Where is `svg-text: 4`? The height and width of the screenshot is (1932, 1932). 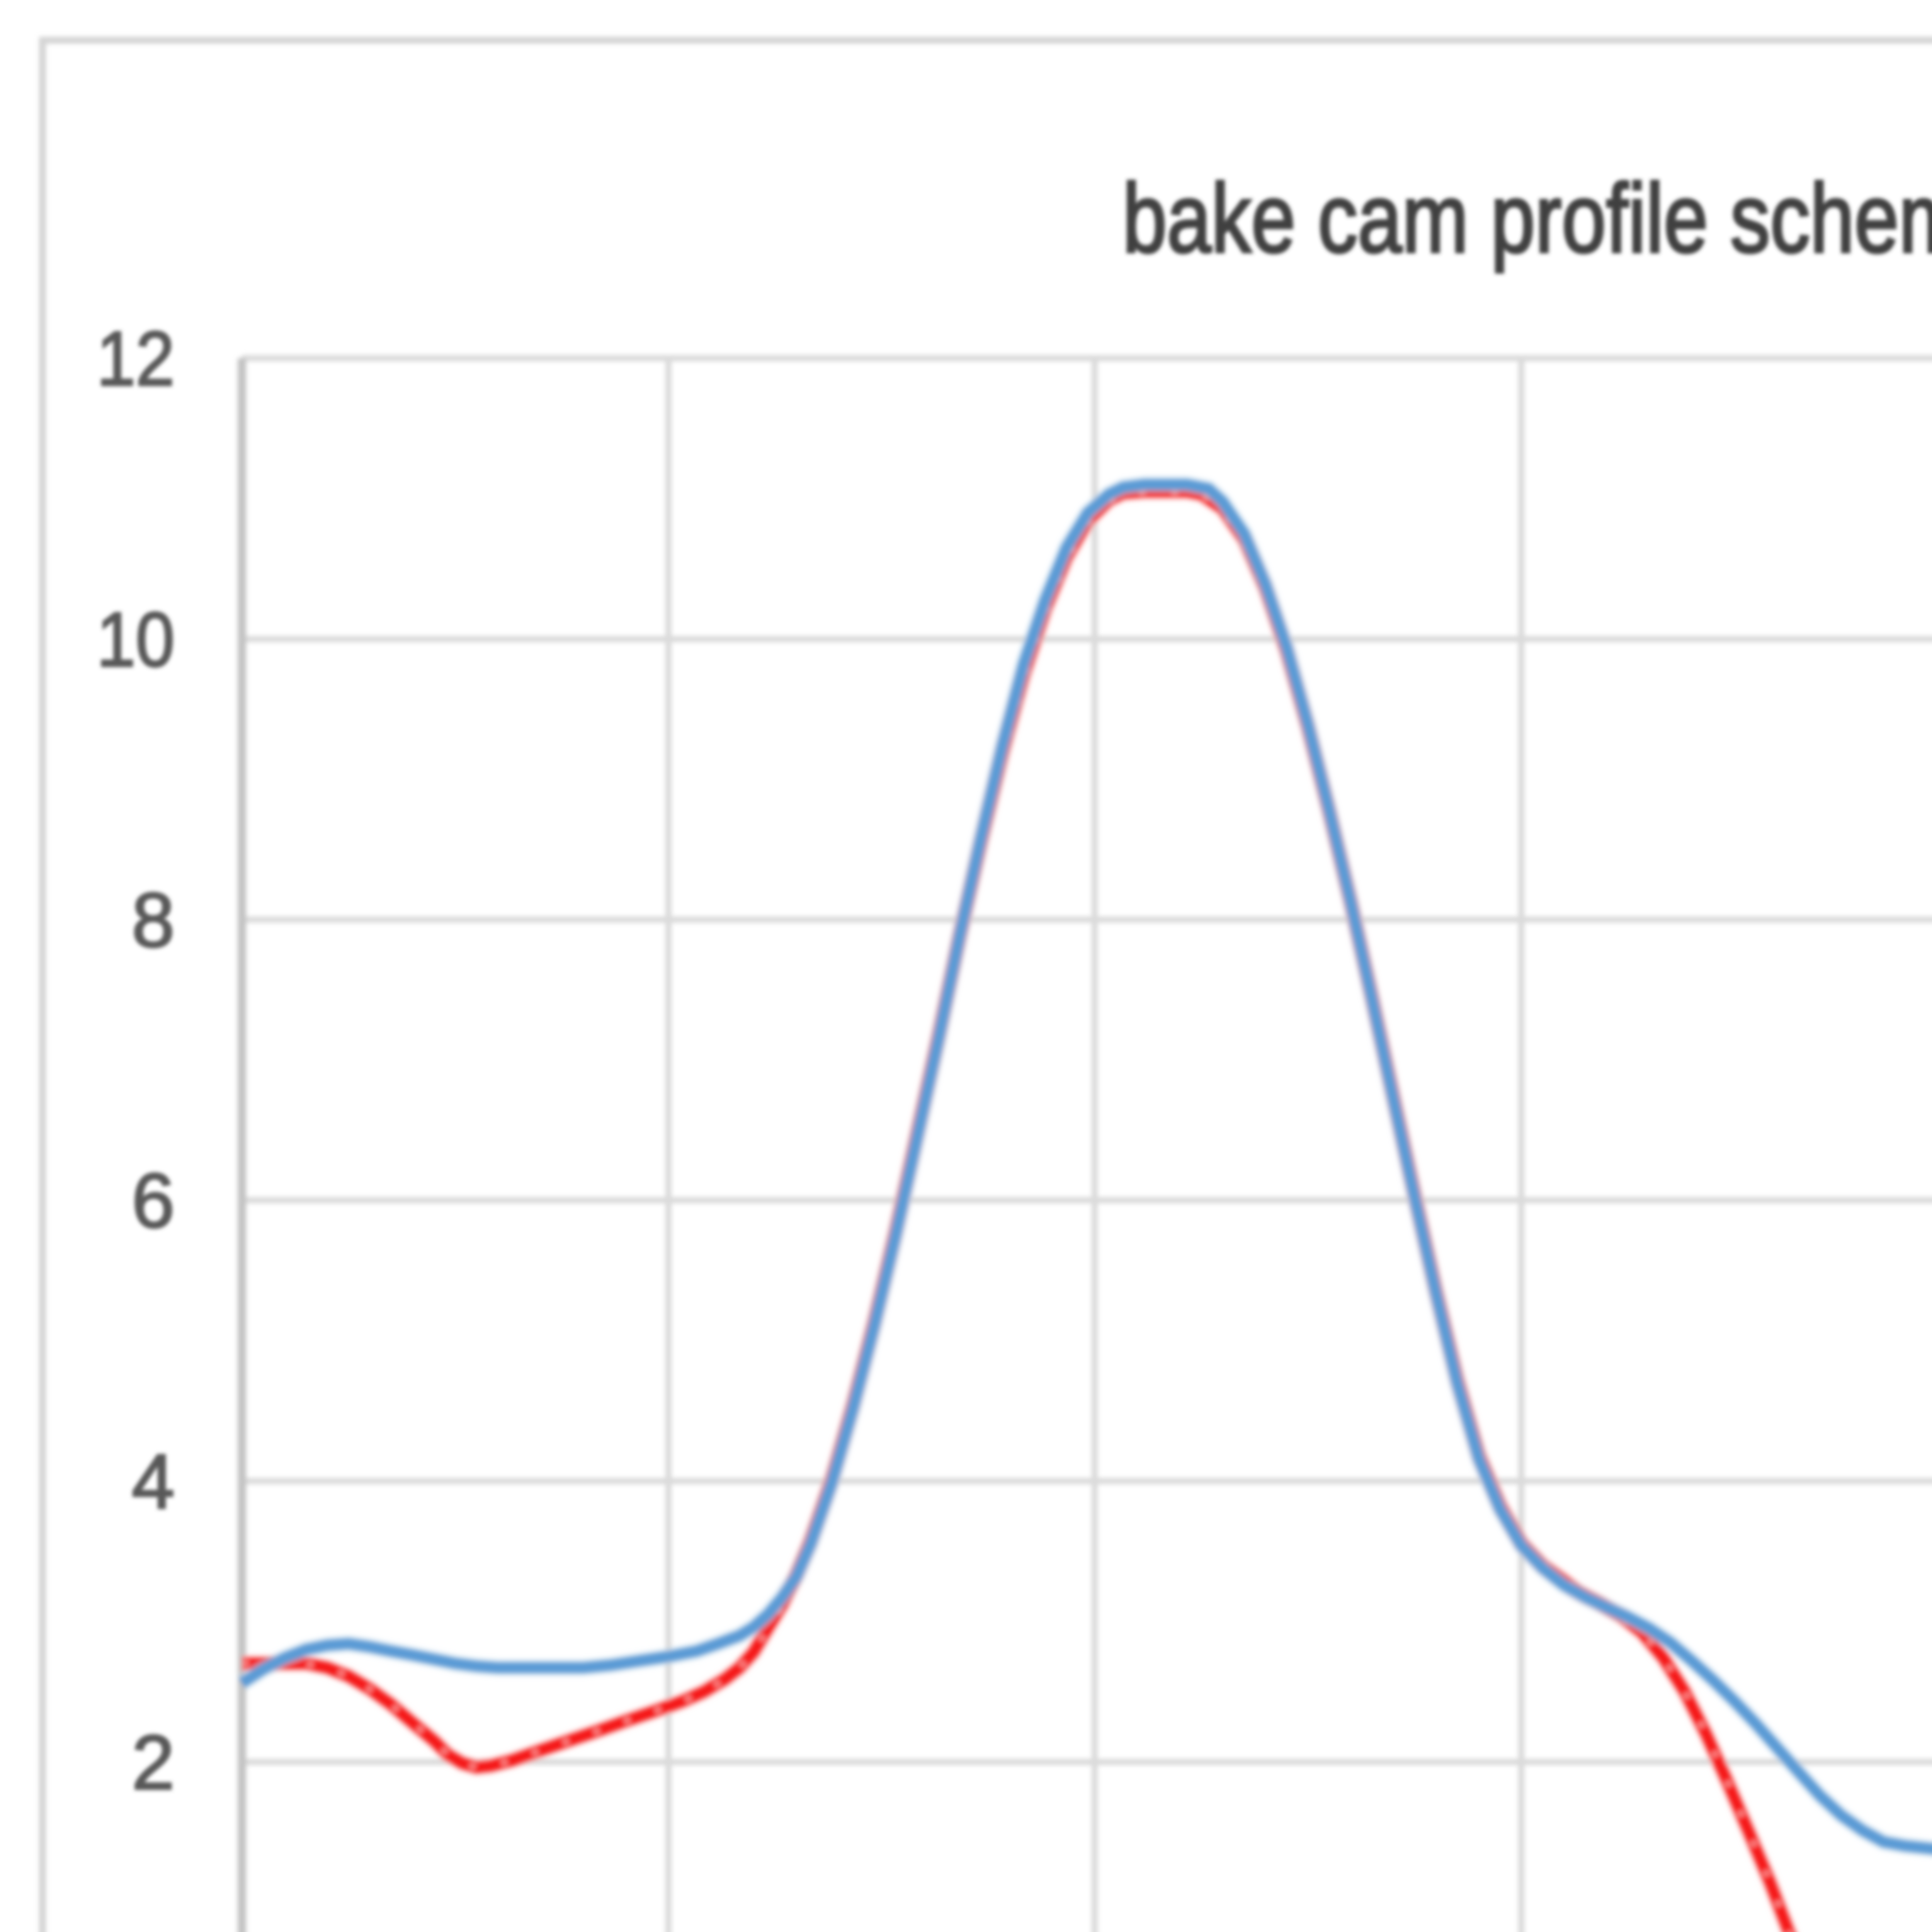 svg-text: 4 is located at coordinates (153, 1482).